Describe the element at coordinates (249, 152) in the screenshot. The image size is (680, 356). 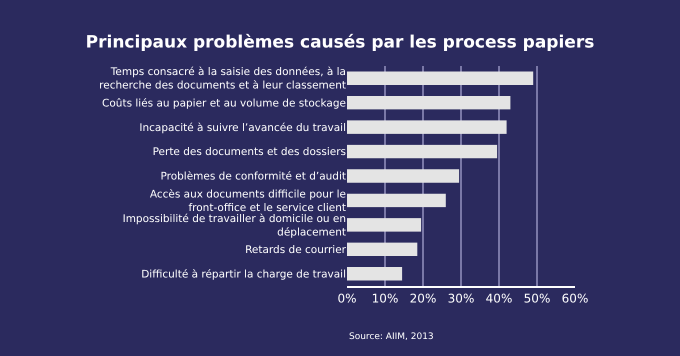
I see `y-tick-label: Perte des documents et des dossiers` at that location.